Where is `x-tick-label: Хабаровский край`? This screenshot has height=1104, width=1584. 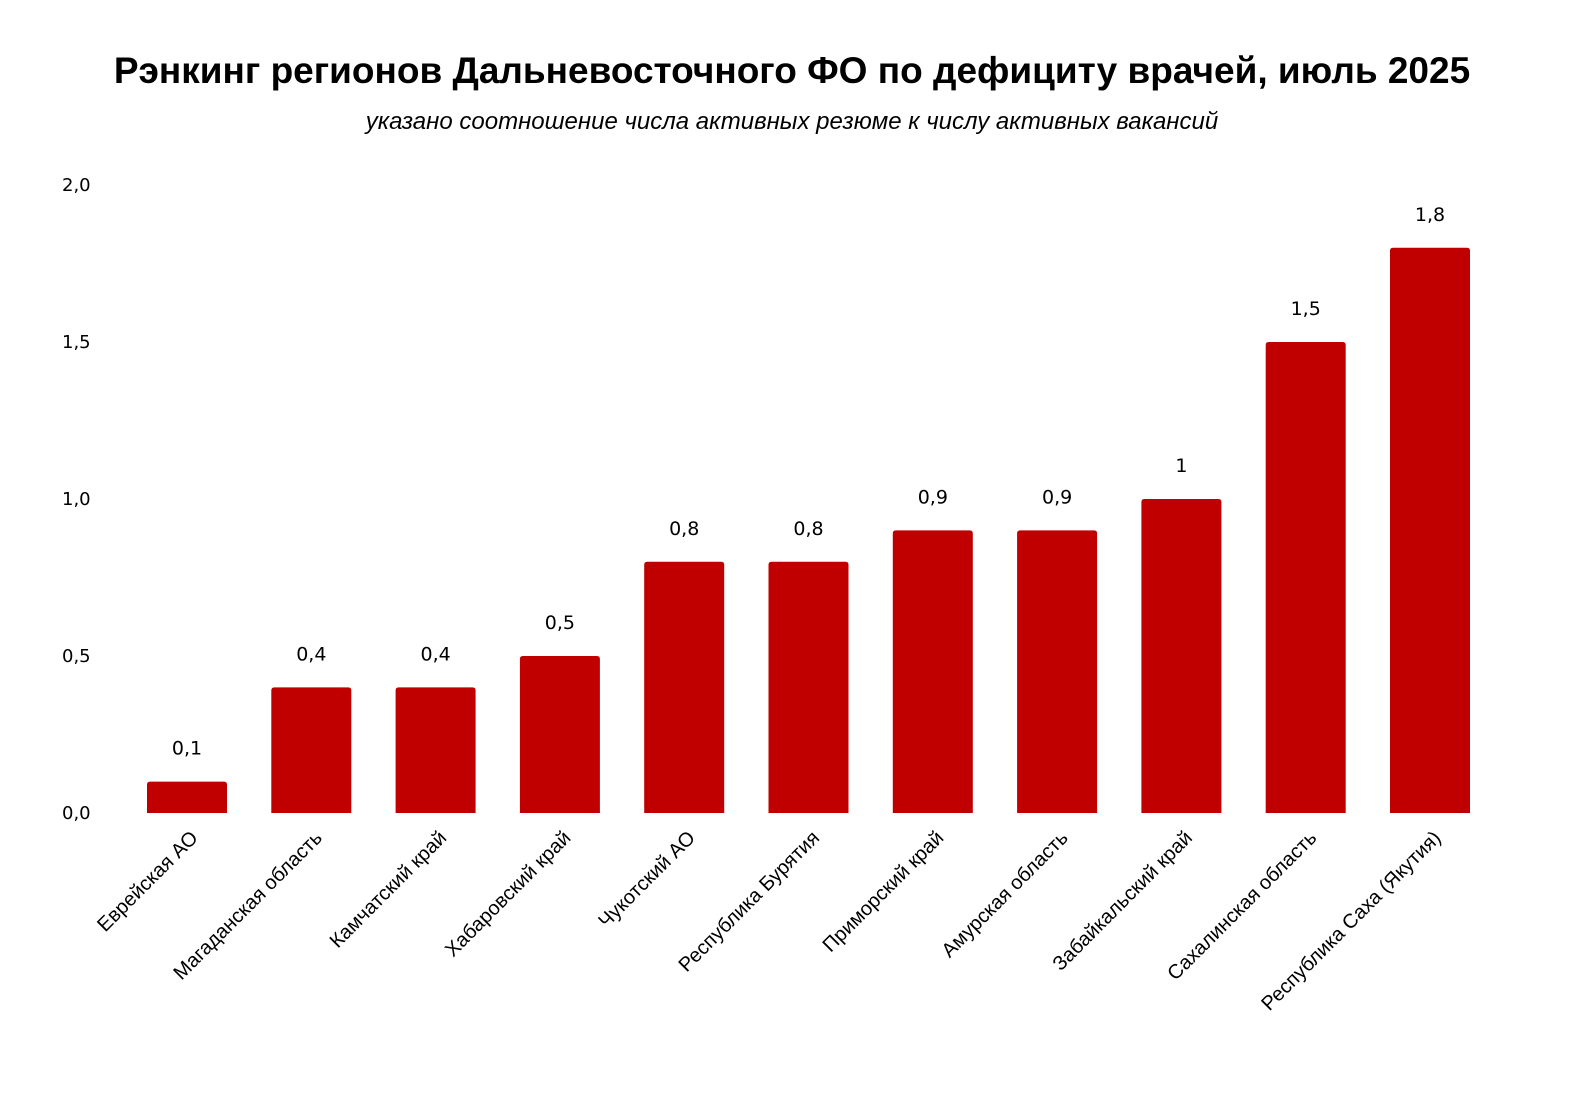 x-tick-label: Хабаровский край is located at coordinates (508, 894).